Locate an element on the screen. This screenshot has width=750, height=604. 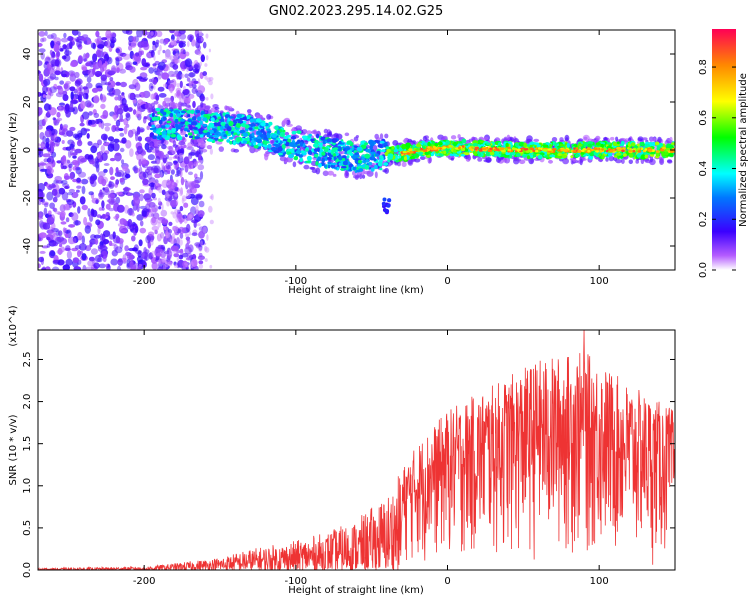
colorbar-ticks: 0.0 0.2 0.4 0.6 0.8 is located at coordinates (717, 168).